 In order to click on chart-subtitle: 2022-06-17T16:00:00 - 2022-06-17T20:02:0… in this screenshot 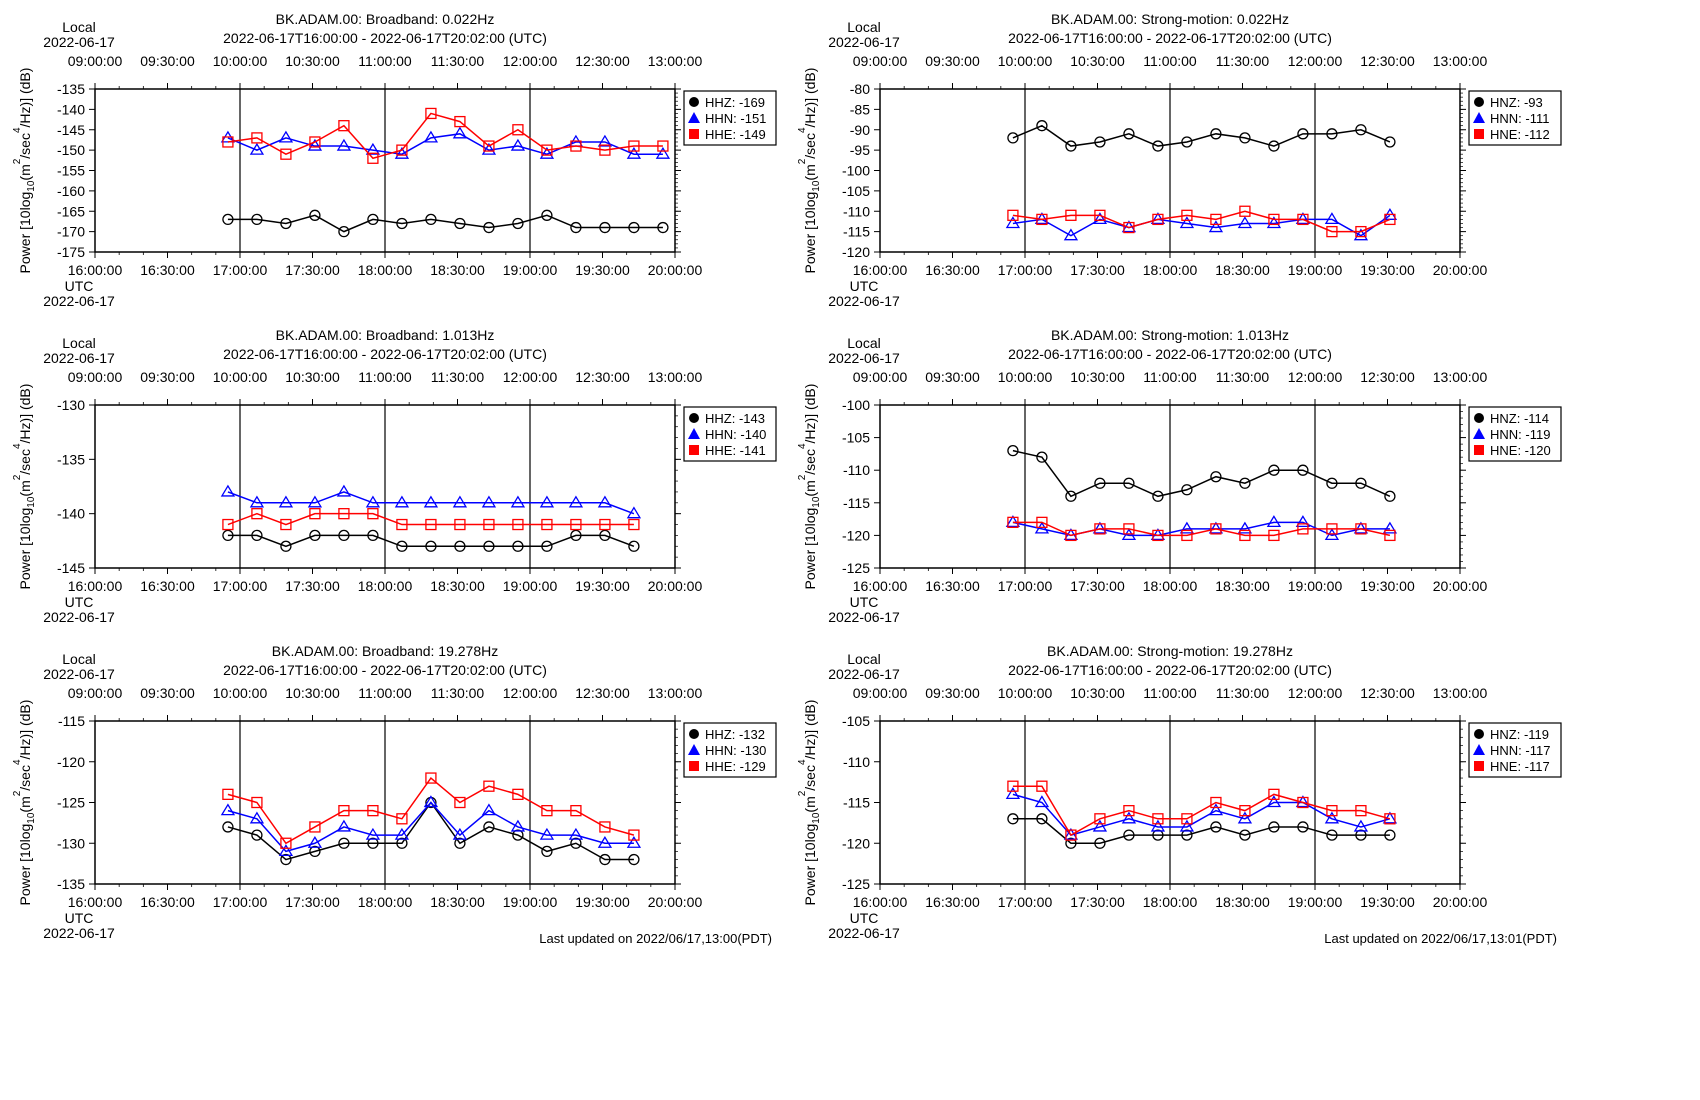, I will do `click(385, 354)`.